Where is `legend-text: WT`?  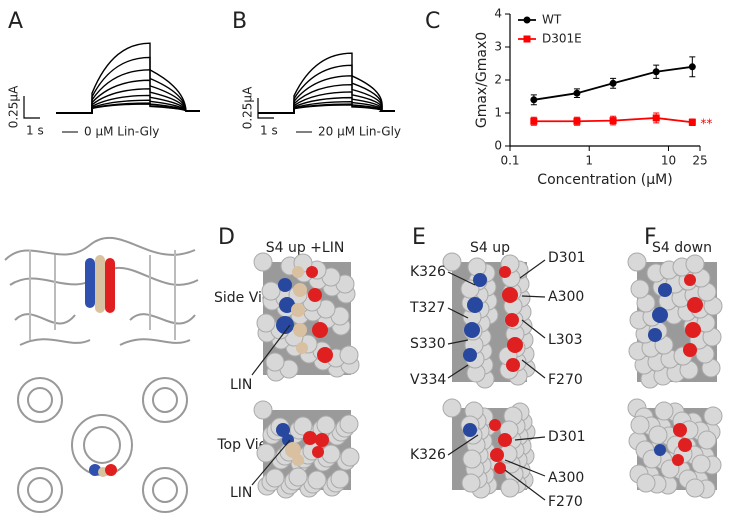 legend-text: WT is located at coordinates (552, 20).